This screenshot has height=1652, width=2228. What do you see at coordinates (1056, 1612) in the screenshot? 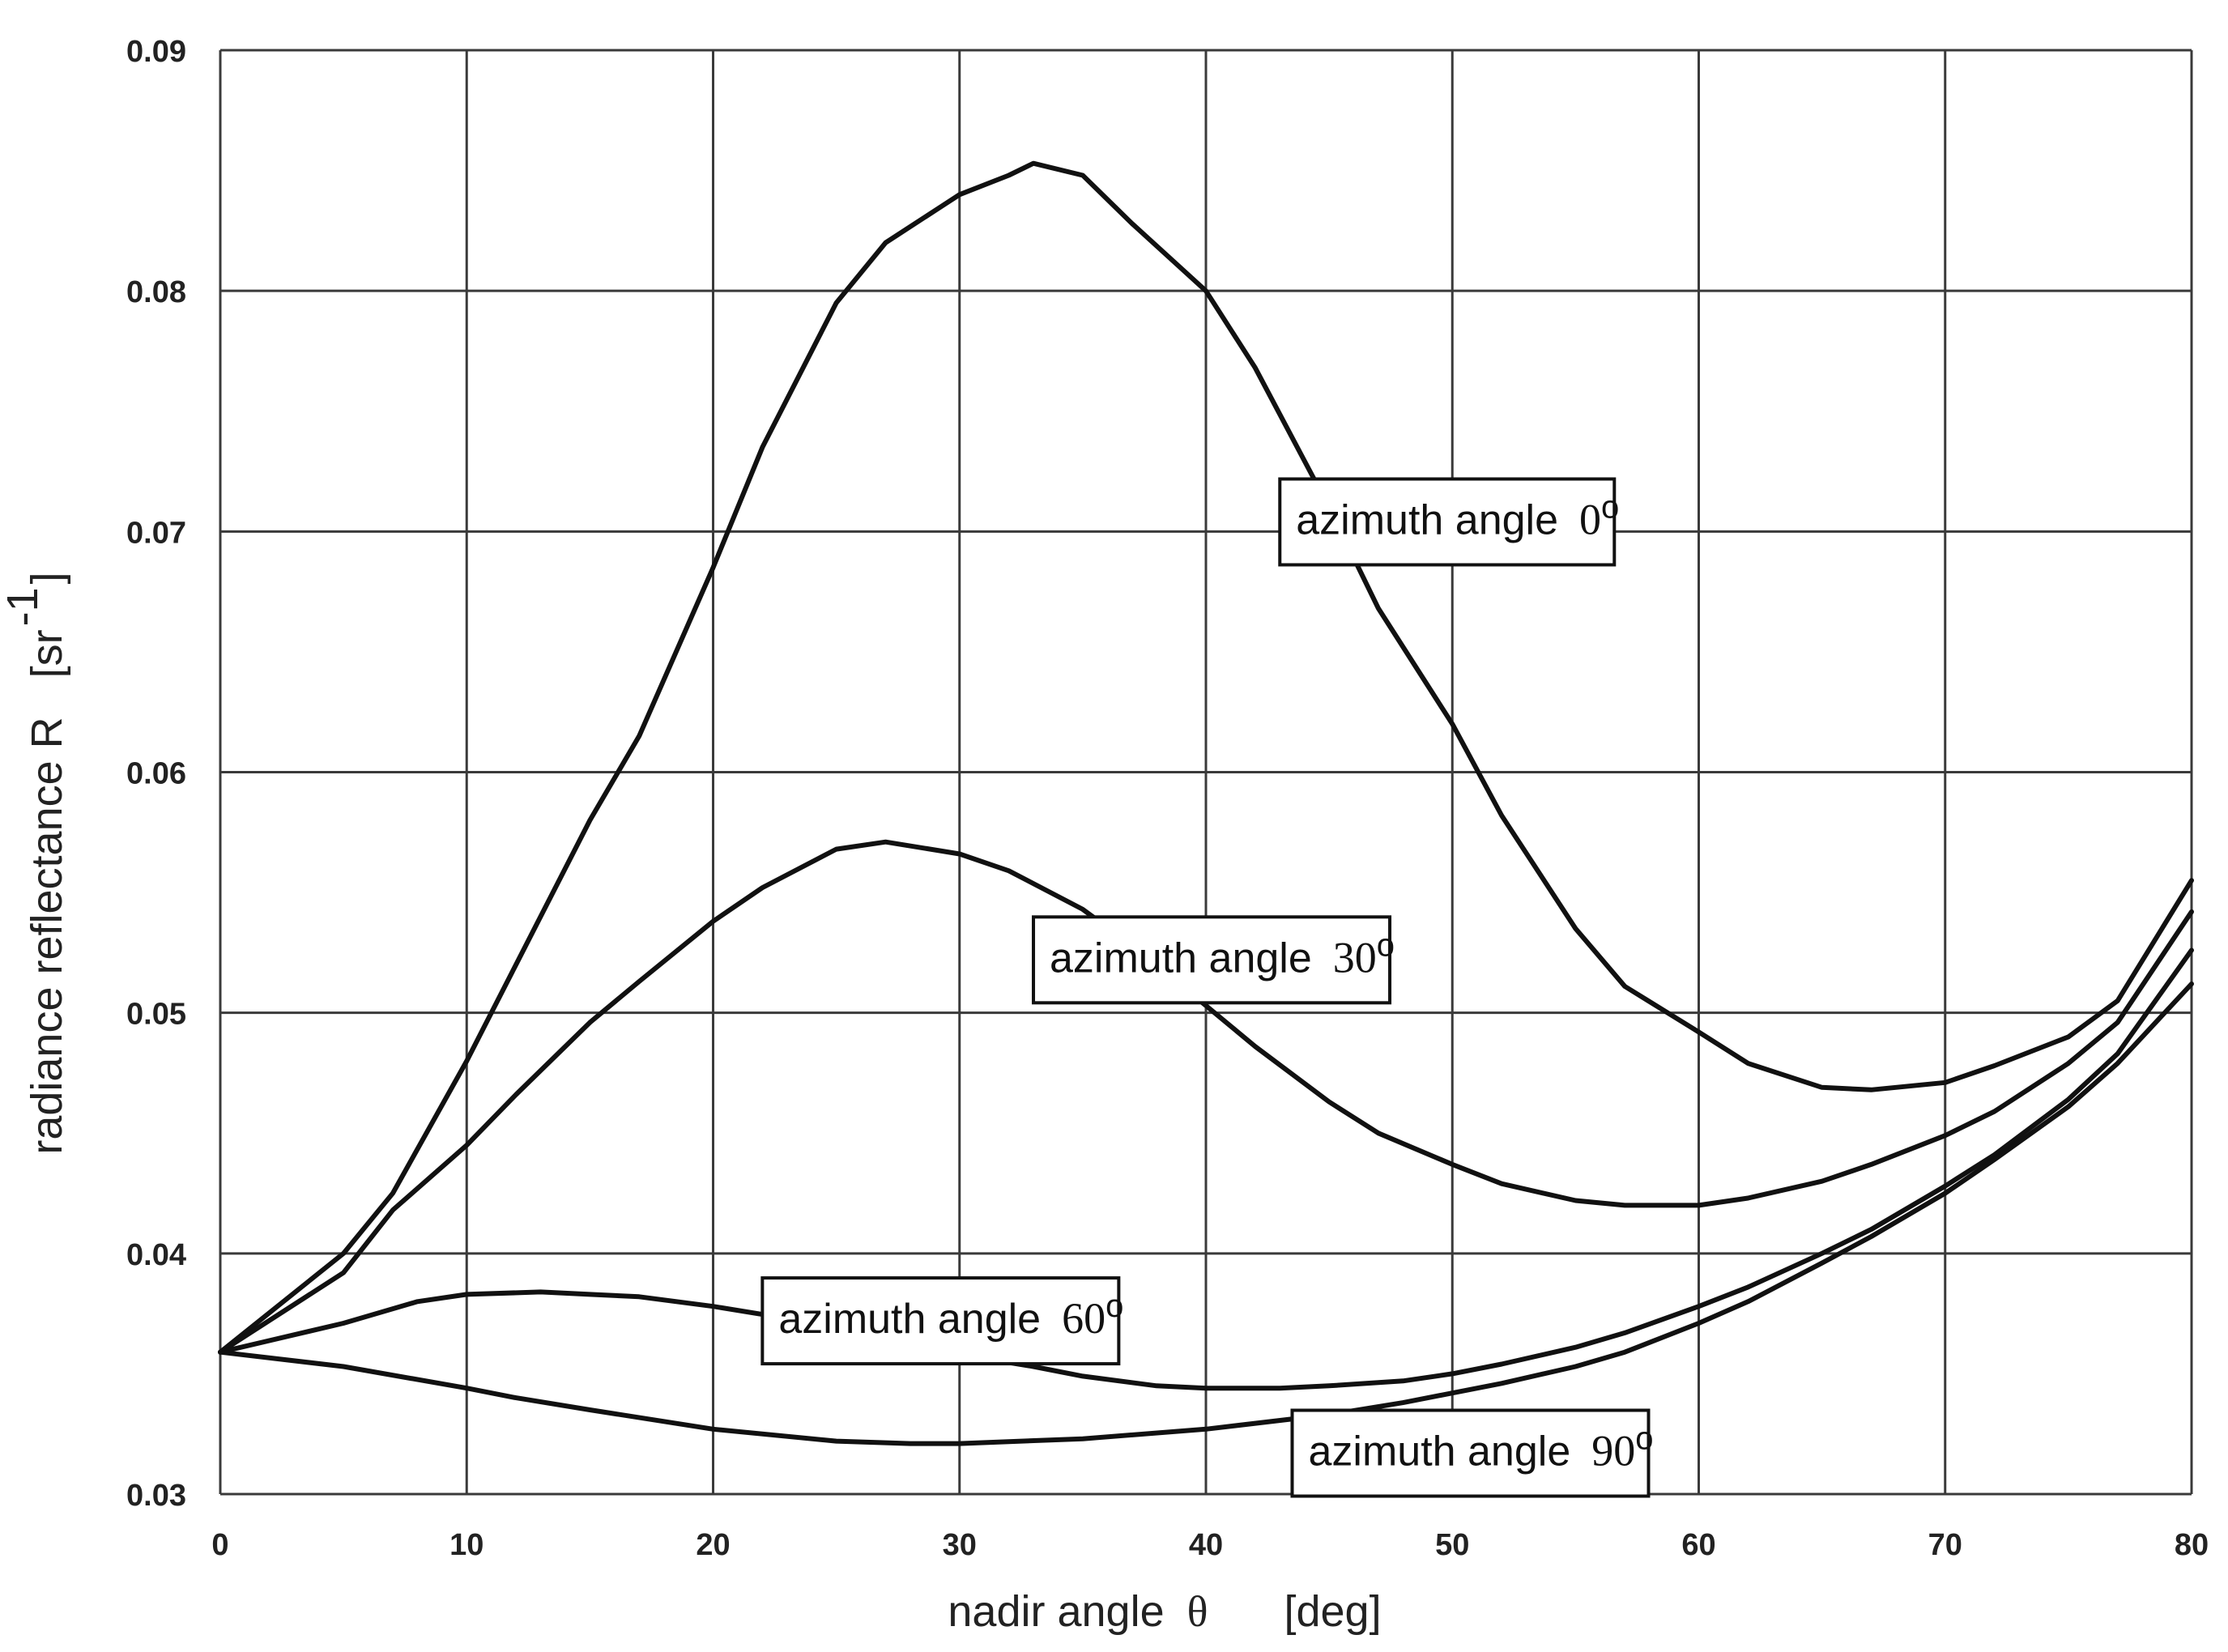
I see `x-axis-title-main: nadir angle` at bounding box center [1056, 1612].